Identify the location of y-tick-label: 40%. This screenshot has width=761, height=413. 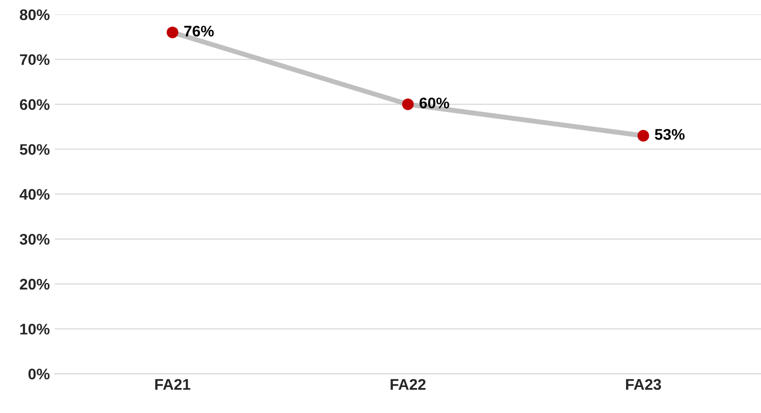
(35, 194).